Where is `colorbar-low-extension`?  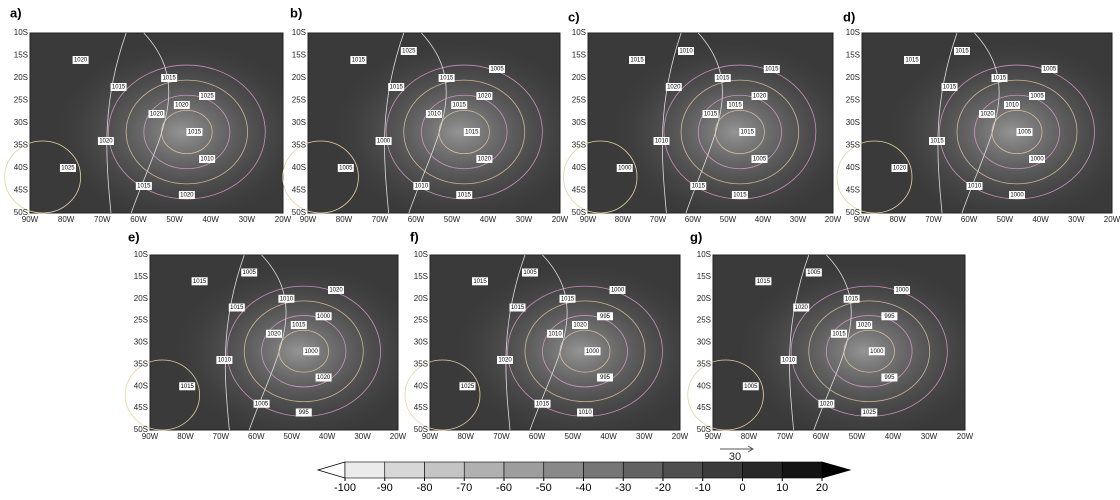 colorbar-low-extension is located at coordinates (331, 470).